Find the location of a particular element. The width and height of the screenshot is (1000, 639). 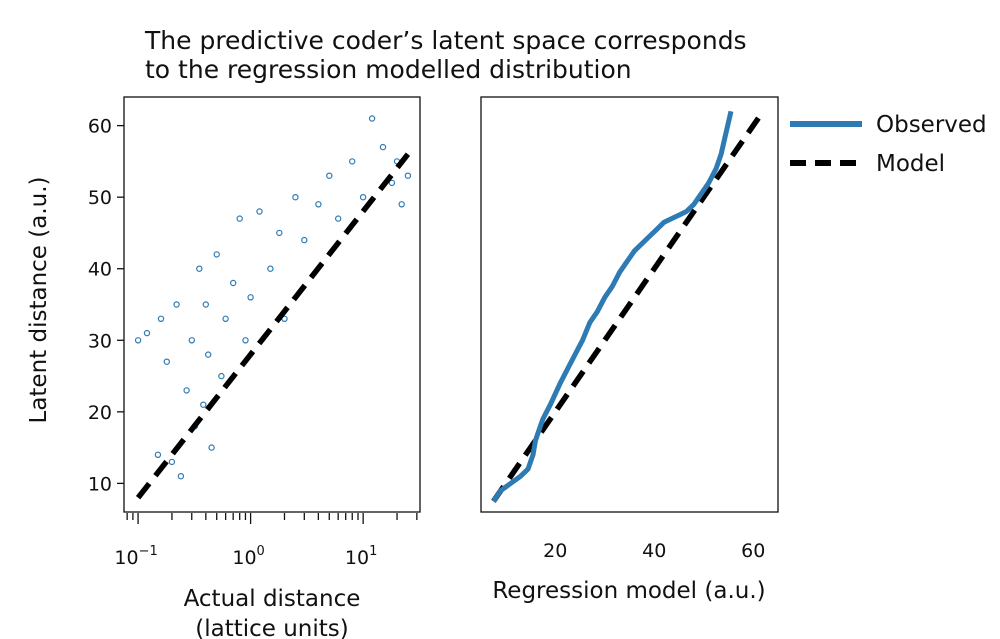

qq-x-tick-label: 40 is located at coordinates (654, 551).